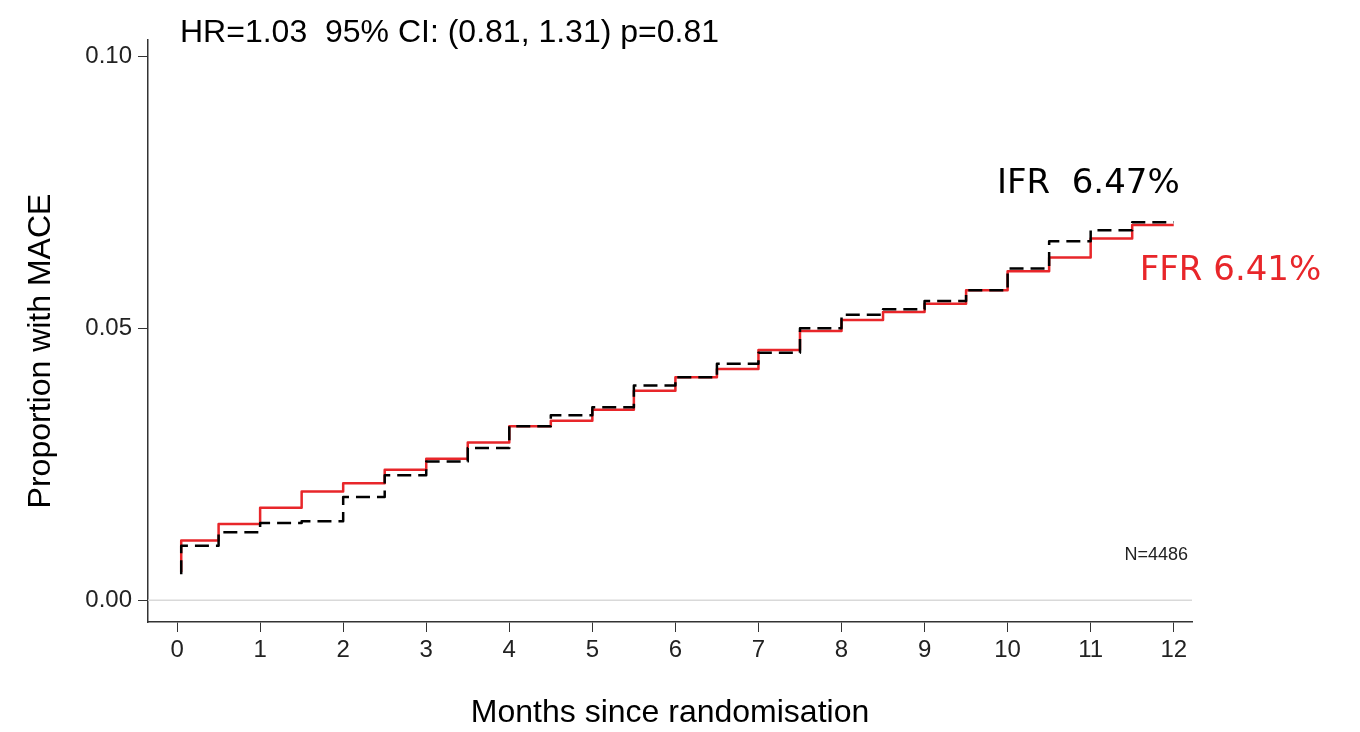  What do you see at coordinates (426, 649) in the screenshot?
I see `x-tick-label: 3` at bounding box center [426, 649].